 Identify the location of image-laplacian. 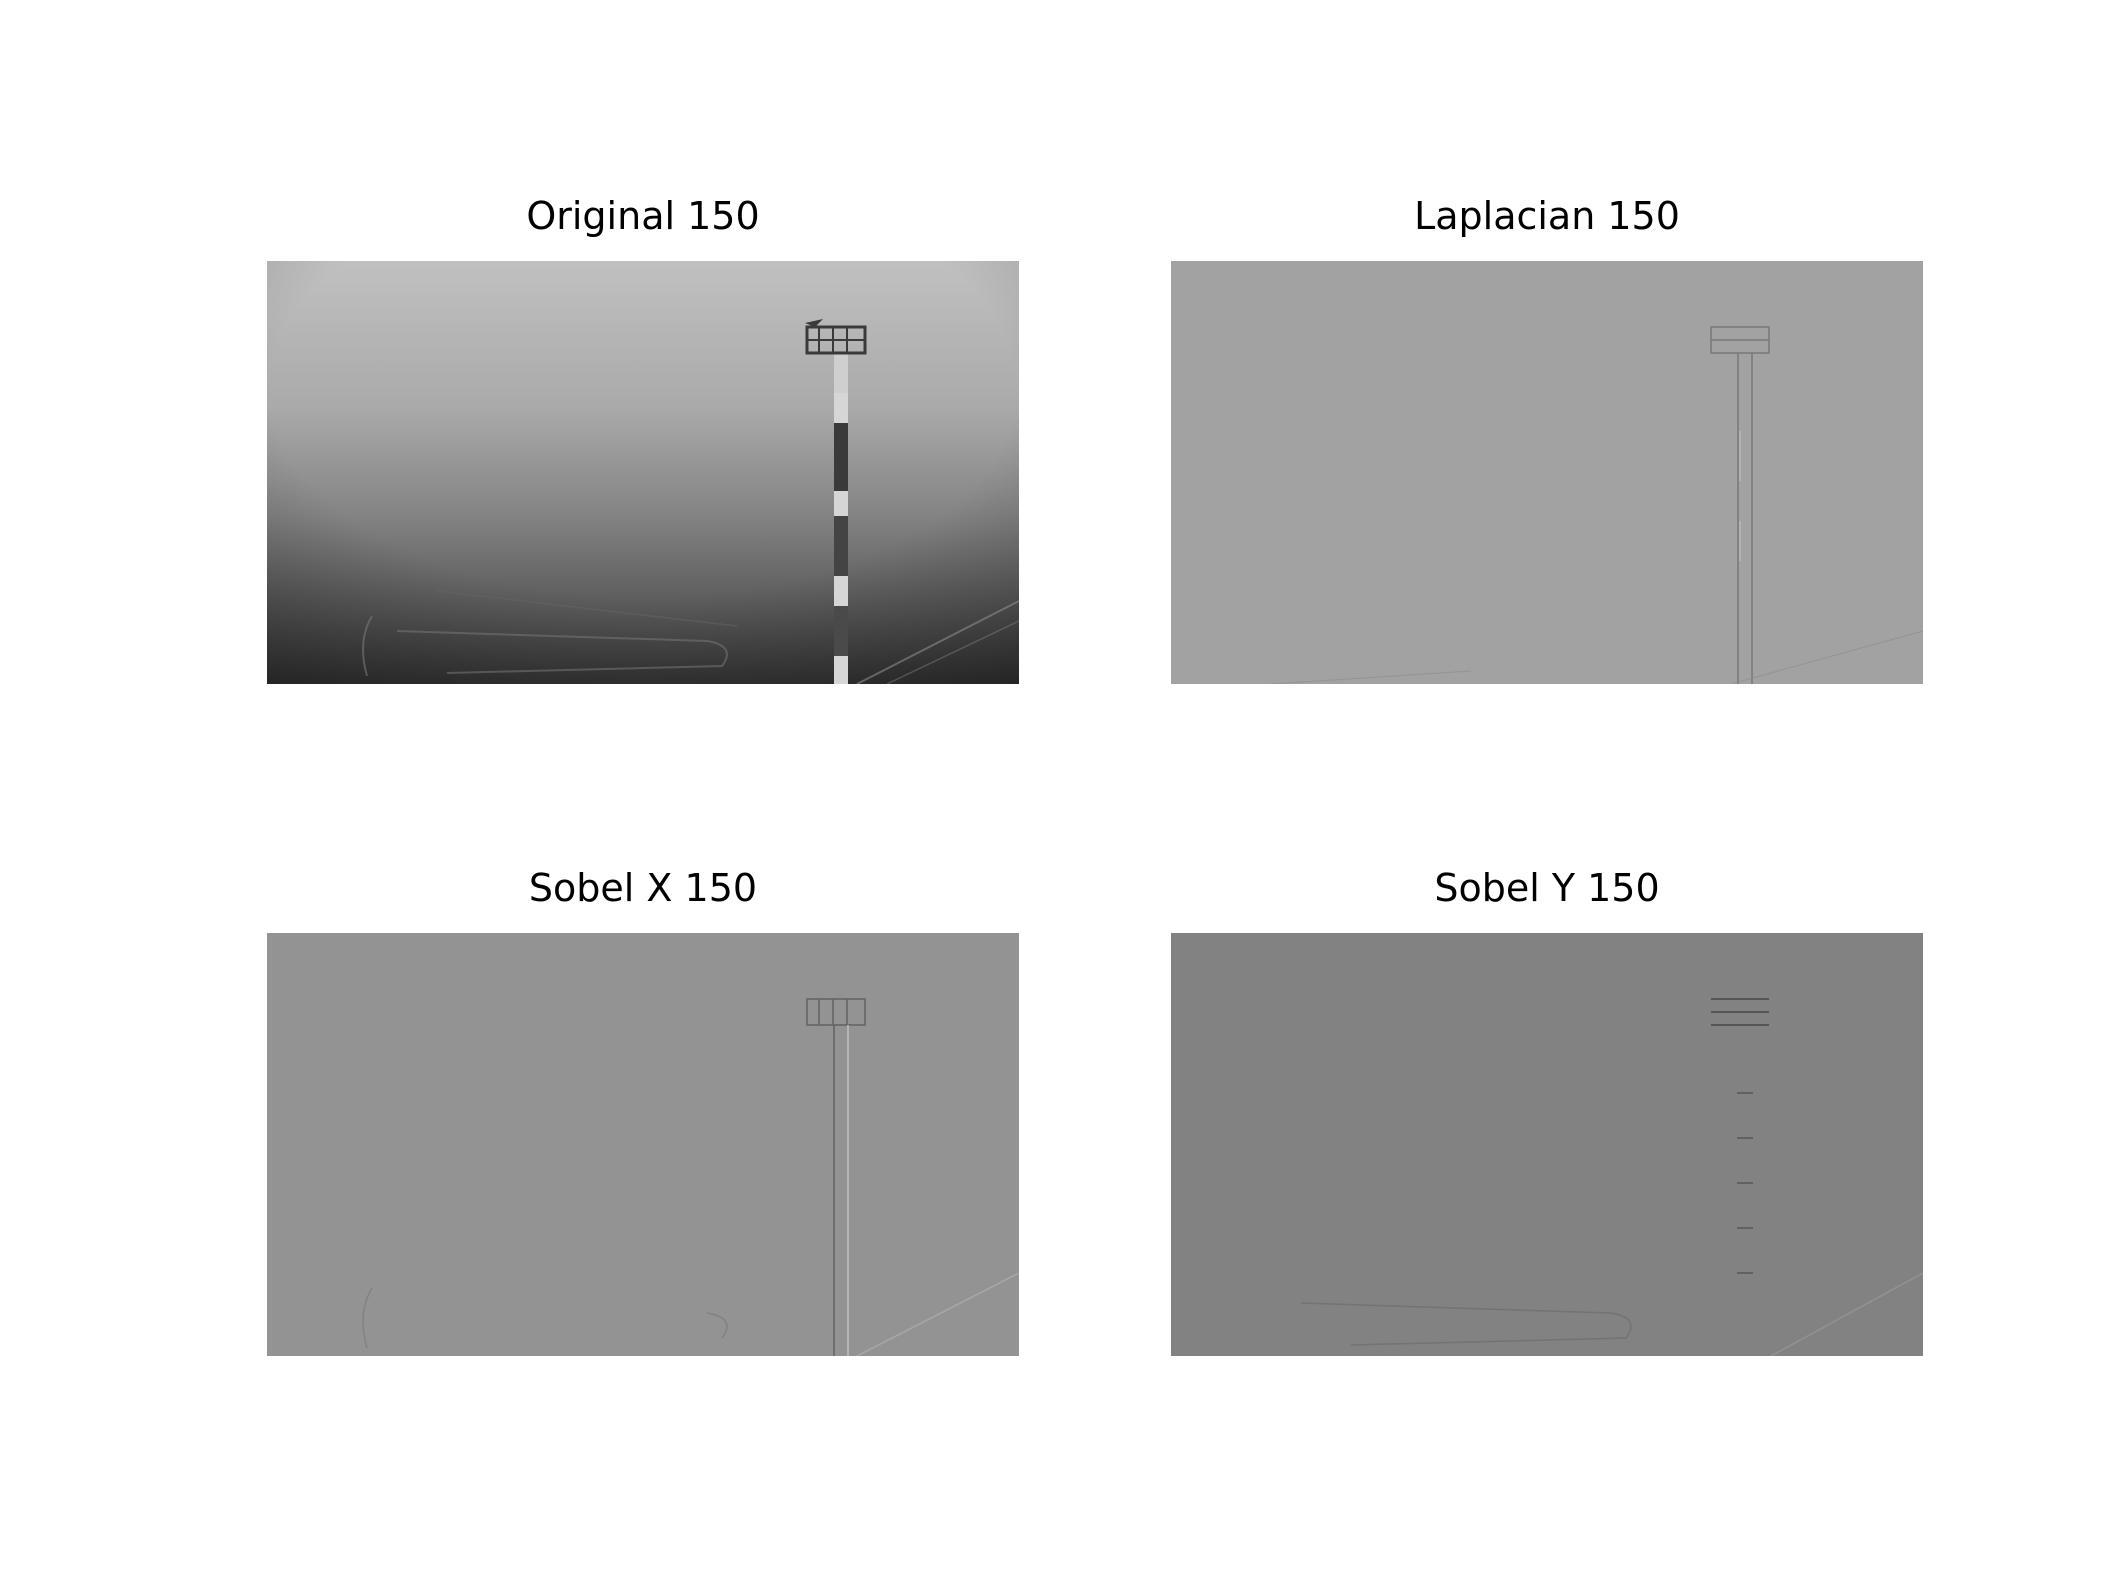
(1547, 472).